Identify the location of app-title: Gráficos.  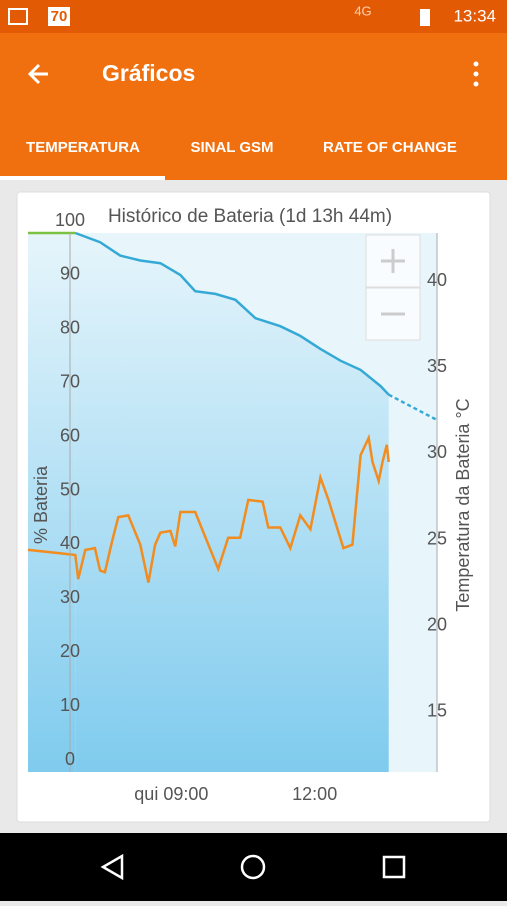
(148, 73).